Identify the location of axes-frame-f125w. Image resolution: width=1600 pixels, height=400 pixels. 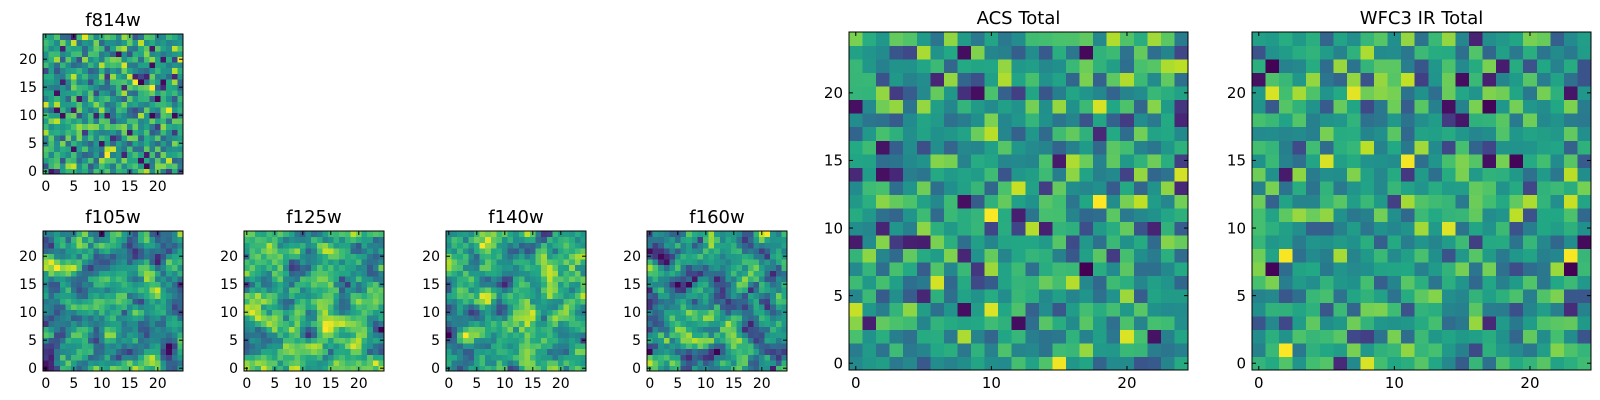
(314, 301).